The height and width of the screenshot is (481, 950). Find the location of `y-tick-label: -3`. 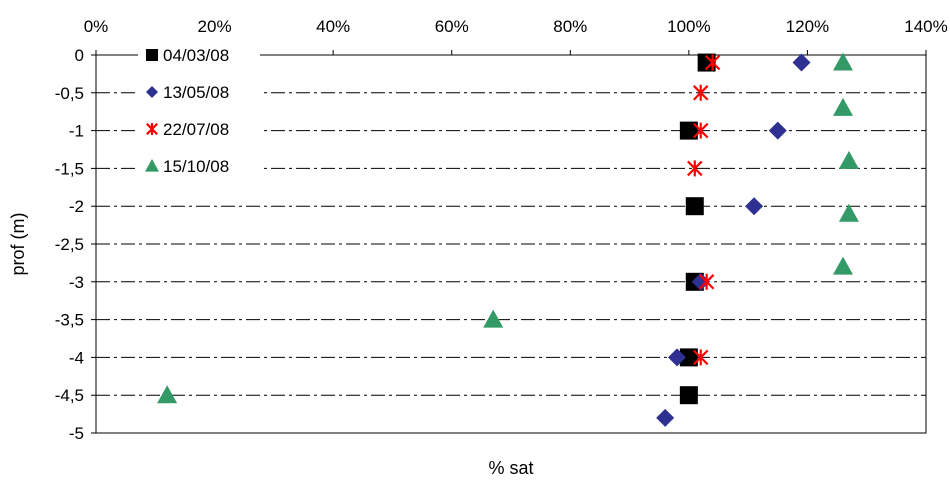

y-tick-label: -3 is located at coordinates (76, 282).